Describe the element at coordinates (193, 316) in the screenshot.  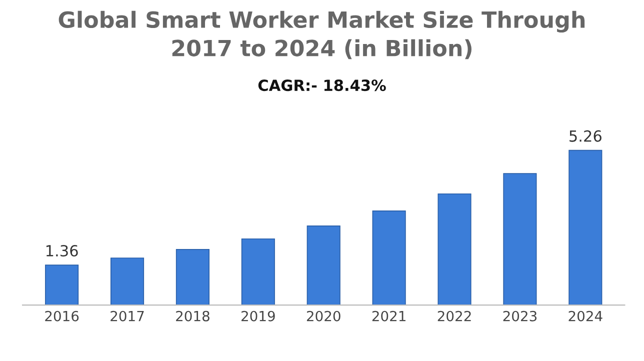
I see `x-tick-label: 2018` at that location.